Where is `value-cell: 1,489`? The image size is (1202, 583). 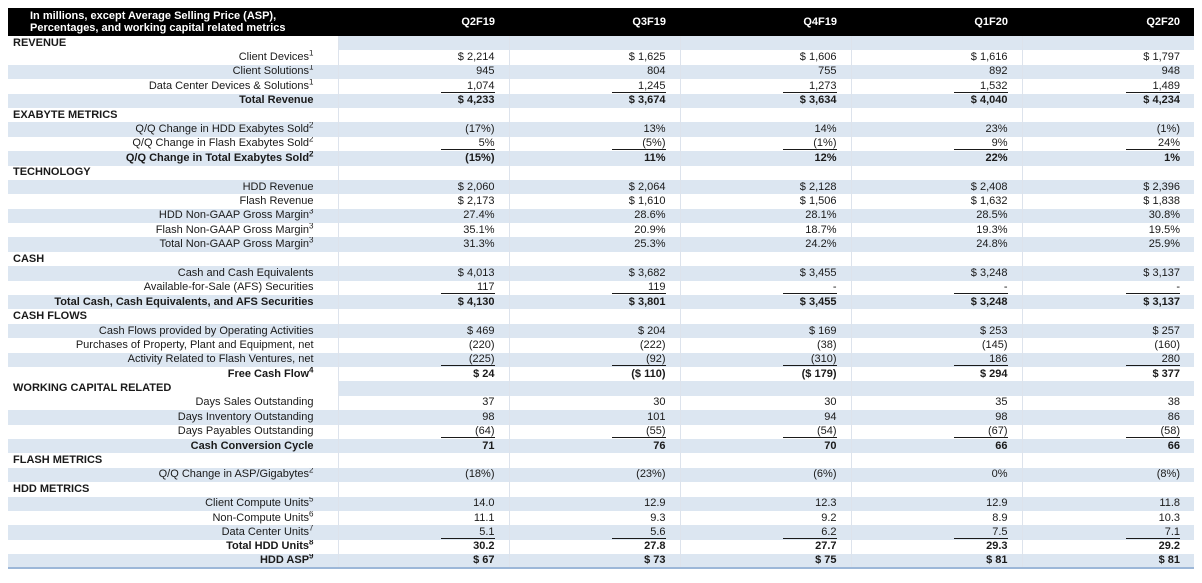
value-cell: 1,489 is located at coordinates (1107, 86).